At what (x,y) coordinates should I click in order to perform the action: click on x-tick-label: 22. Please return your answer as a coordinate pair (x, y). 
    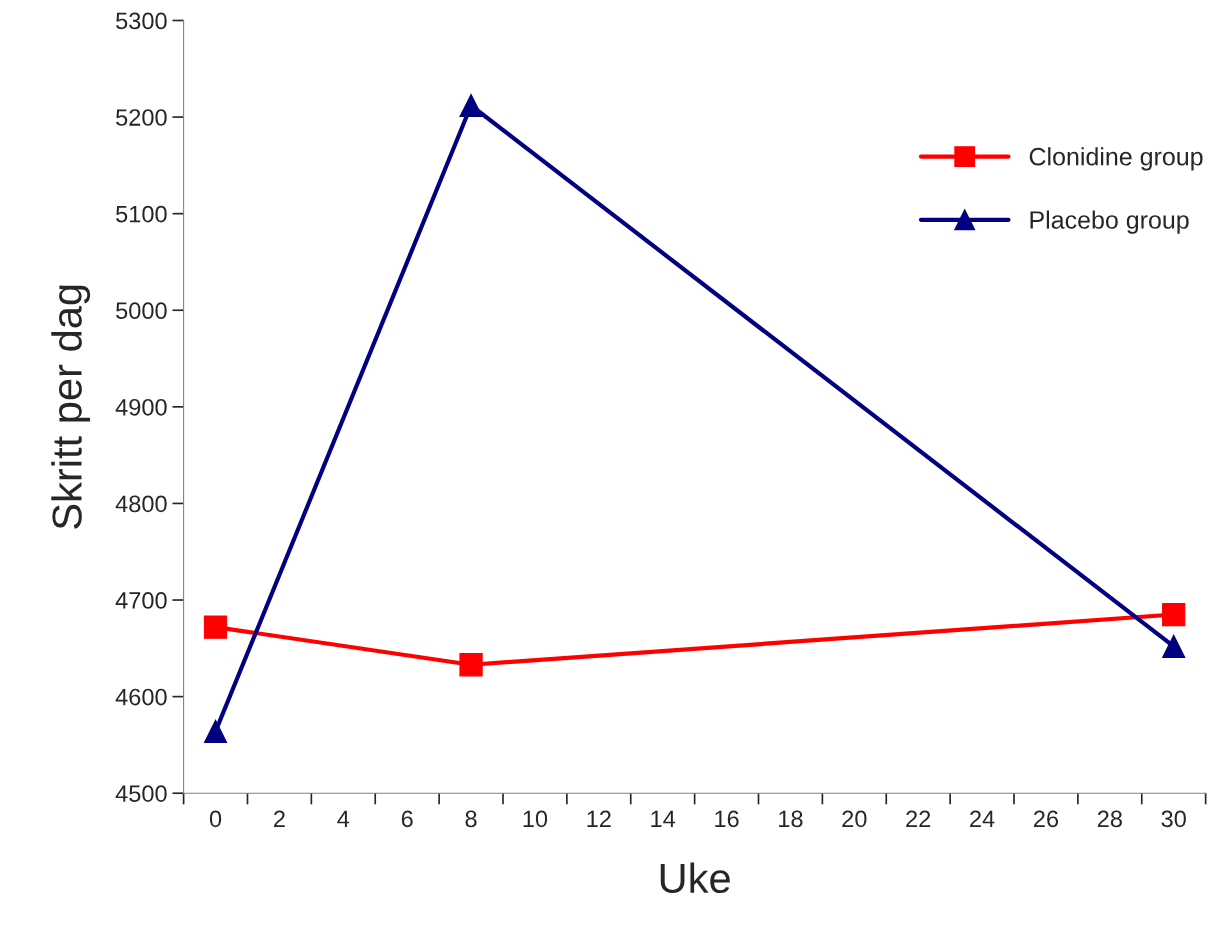
    Looking at the image, I should click on (918, 818).